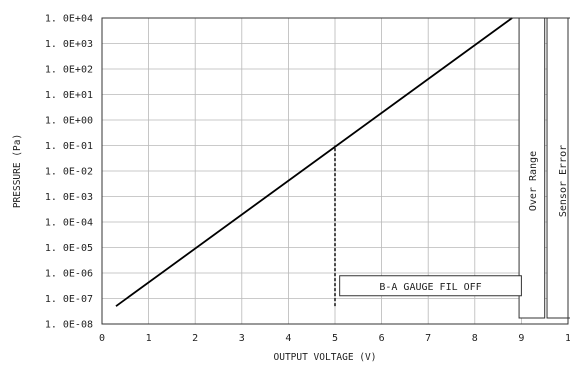 This screenshot has width=570, height=371. What do you see at coordinates (102, 338) in the screenshot?
I see `x-tick-label: 0` at bounding box center [102, 338].